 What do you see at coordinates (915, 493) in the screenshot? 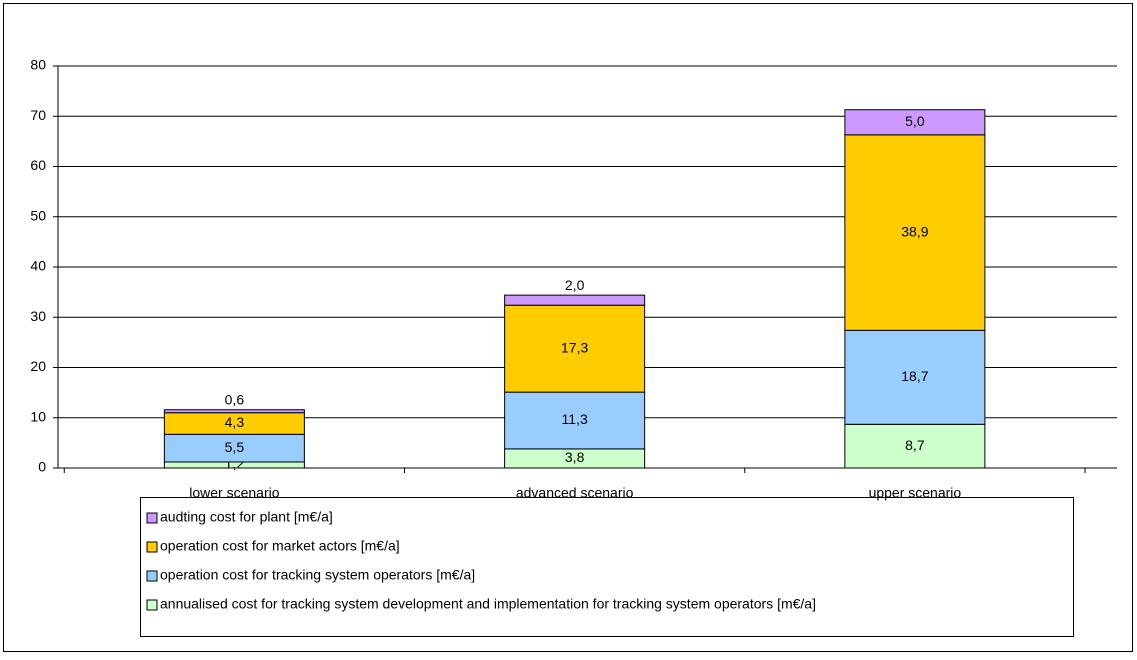
I see `x-tick-label: upper scenario` at bounding box center [915, 493].